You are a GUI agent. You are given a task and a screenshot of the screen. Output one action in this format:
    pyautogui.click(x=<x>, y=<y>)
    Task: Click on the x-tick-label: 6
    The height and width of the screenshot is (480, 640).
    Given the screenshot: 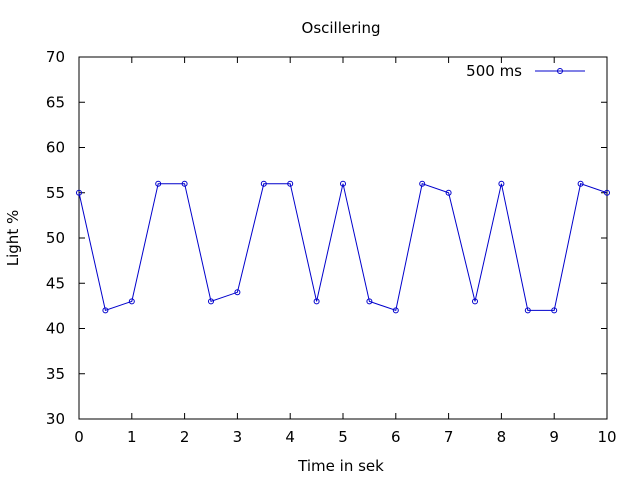 What is the action you would take?
    pyautogui.click(x=396, y=437)
    